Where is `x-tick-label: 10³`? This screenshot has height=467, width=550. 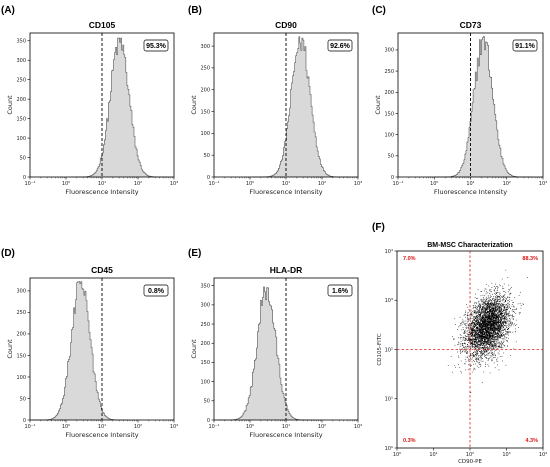
x-tick-label: 10³ is located at coordinates (174, 427).